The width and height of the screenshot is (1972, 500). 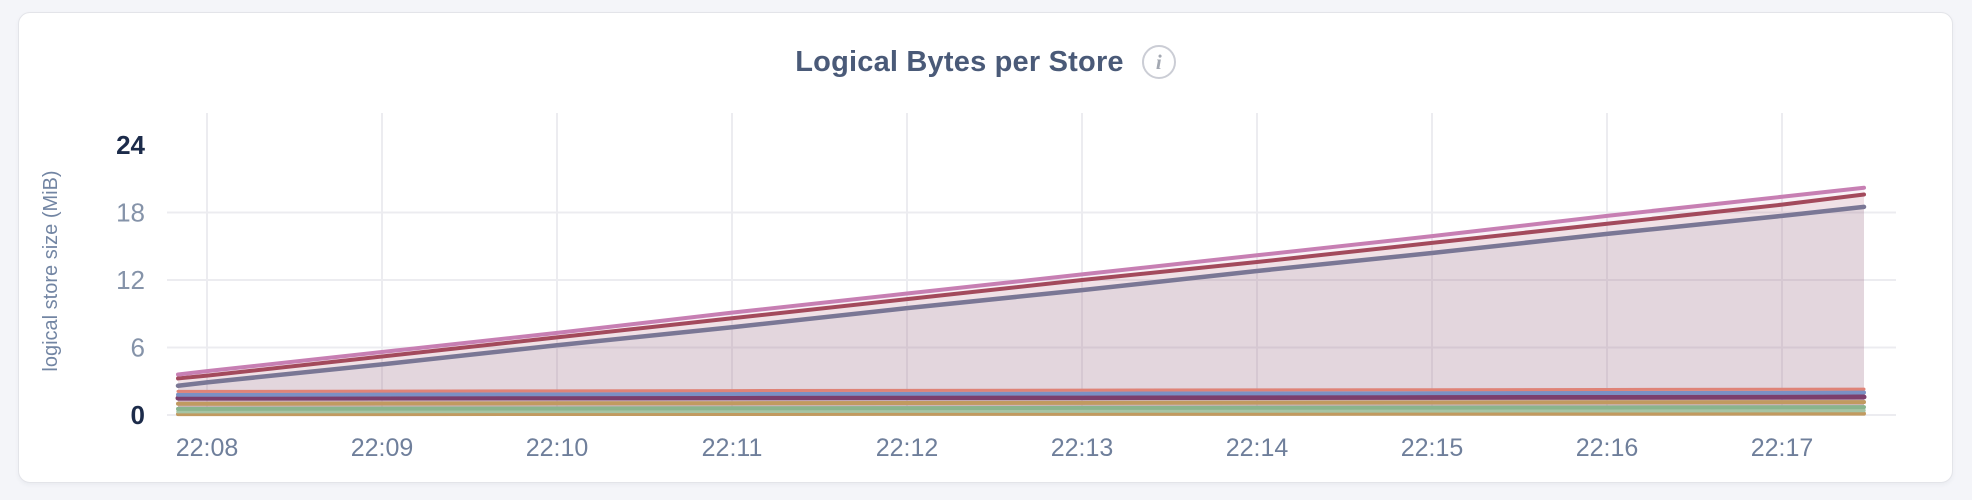 What do you see at coordinates (138, 415) in the screenshot?
I see `y-tick-label: 0` at bounding box center [138, 415].